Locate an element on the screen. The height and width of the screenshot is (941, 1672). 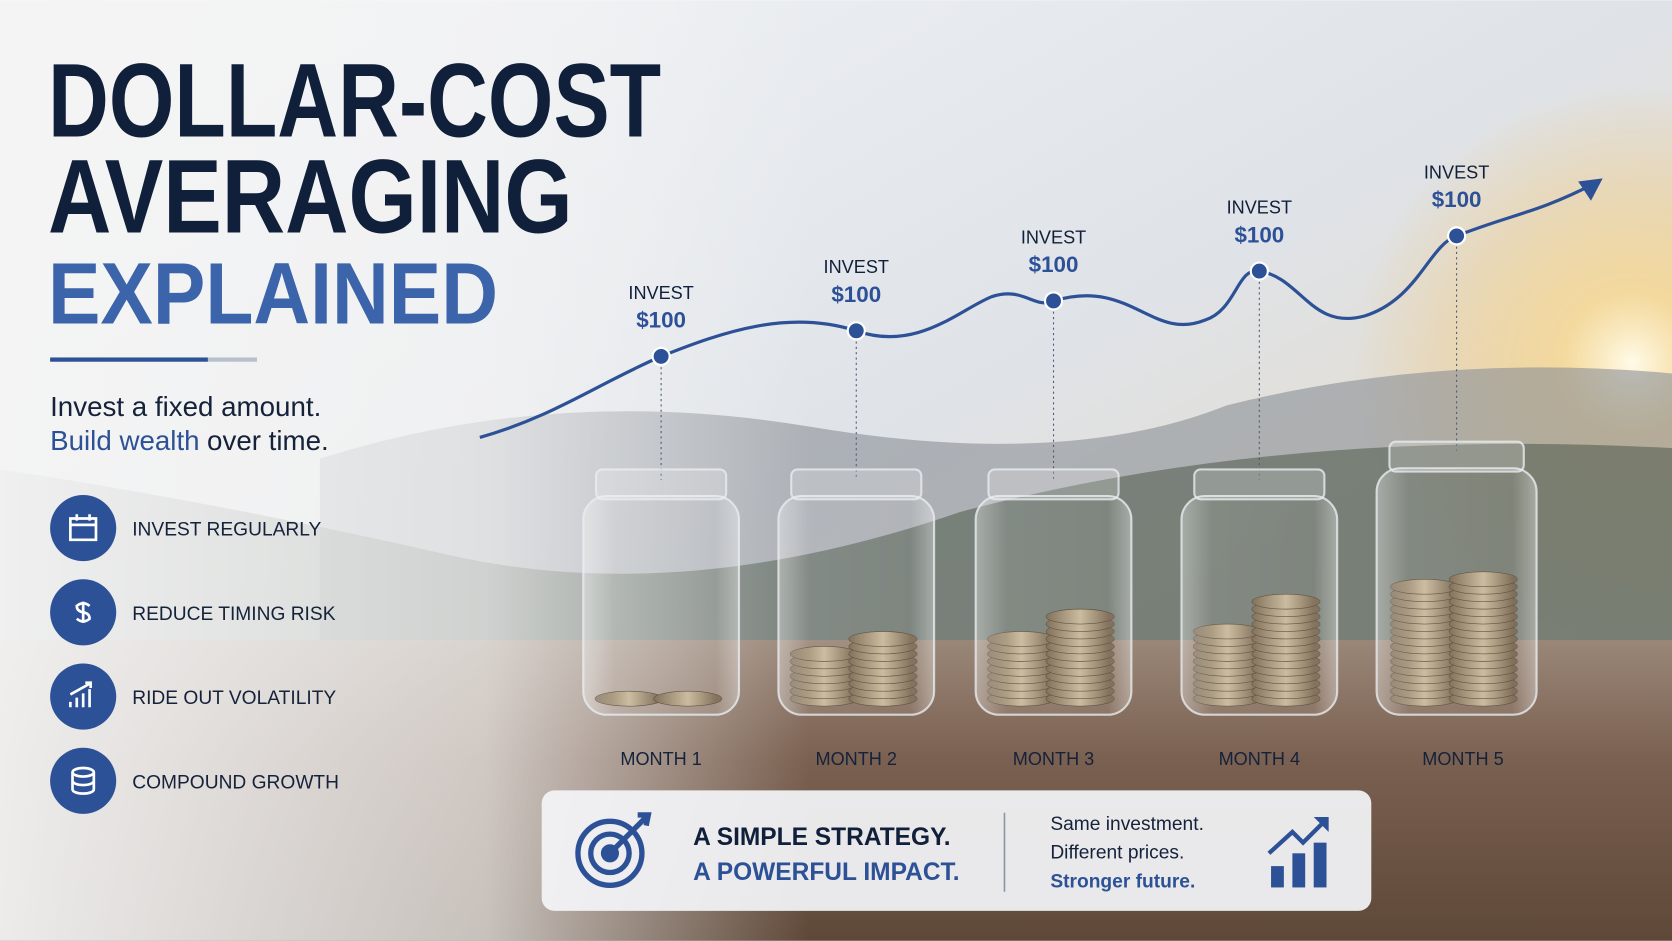
title-line-3: EXPLAINED is located at coordinates (273, 293).